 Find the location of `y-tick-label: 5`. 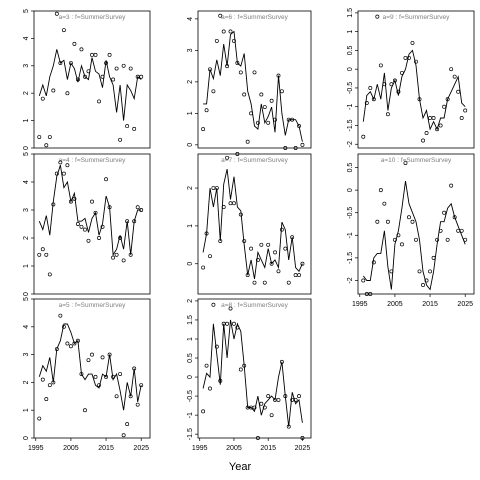

y-tick-label: 5 is located at coordinates (26, 299).